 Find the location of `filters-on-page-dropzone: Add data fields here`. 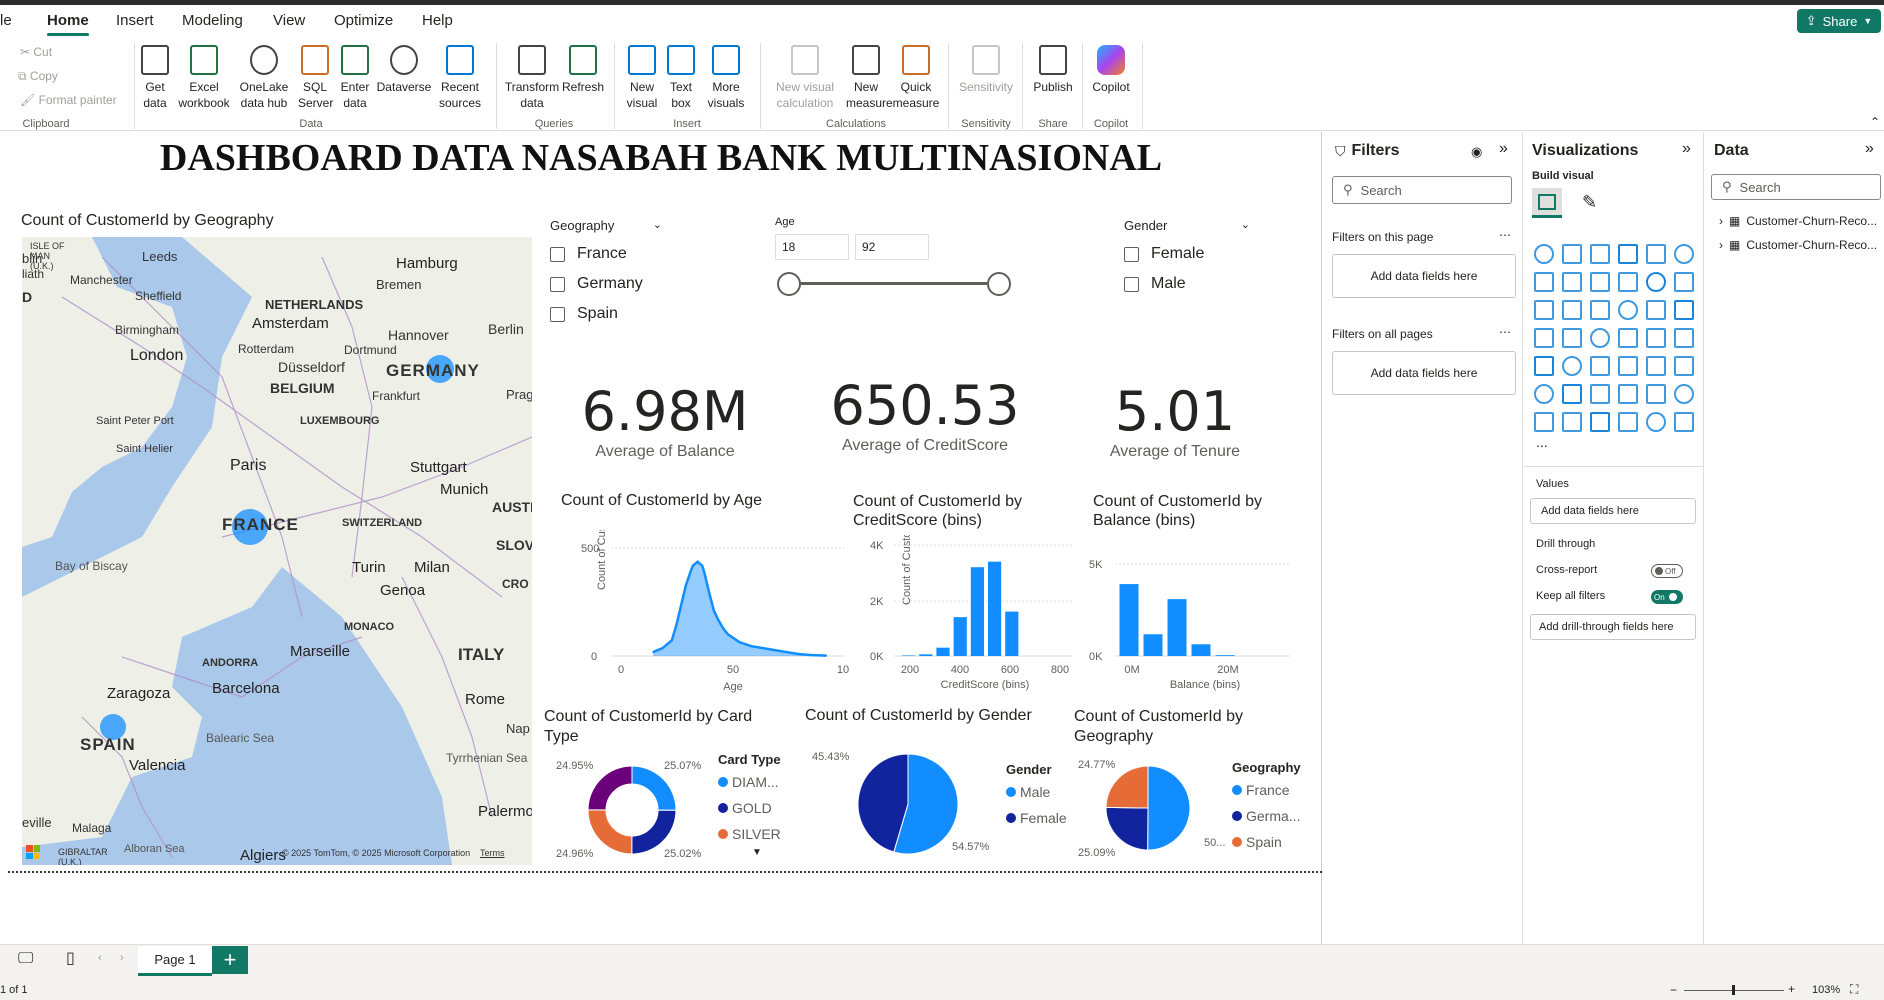

filters-on-page-dropzone: Add data fields here is located at coordinates (1424, 276).